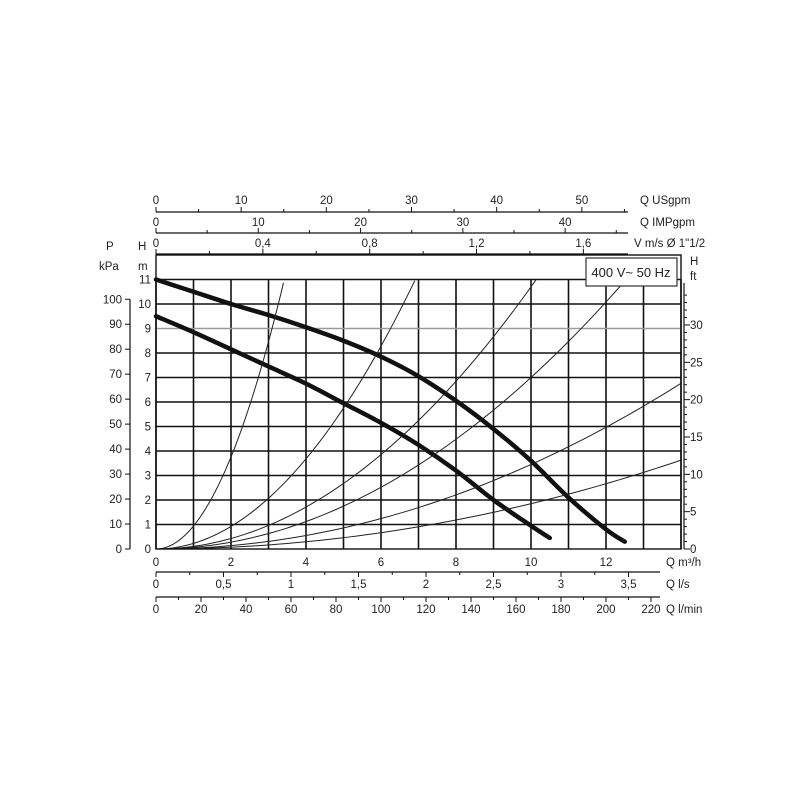 Image resolution: width=800 pixels, height=800 pixels. What do you see at coordinates (669, 244) in the screenshot?
I see `top-axis-3-title: V m/s Ø 1"1/2` at bounding box center [669, 244].